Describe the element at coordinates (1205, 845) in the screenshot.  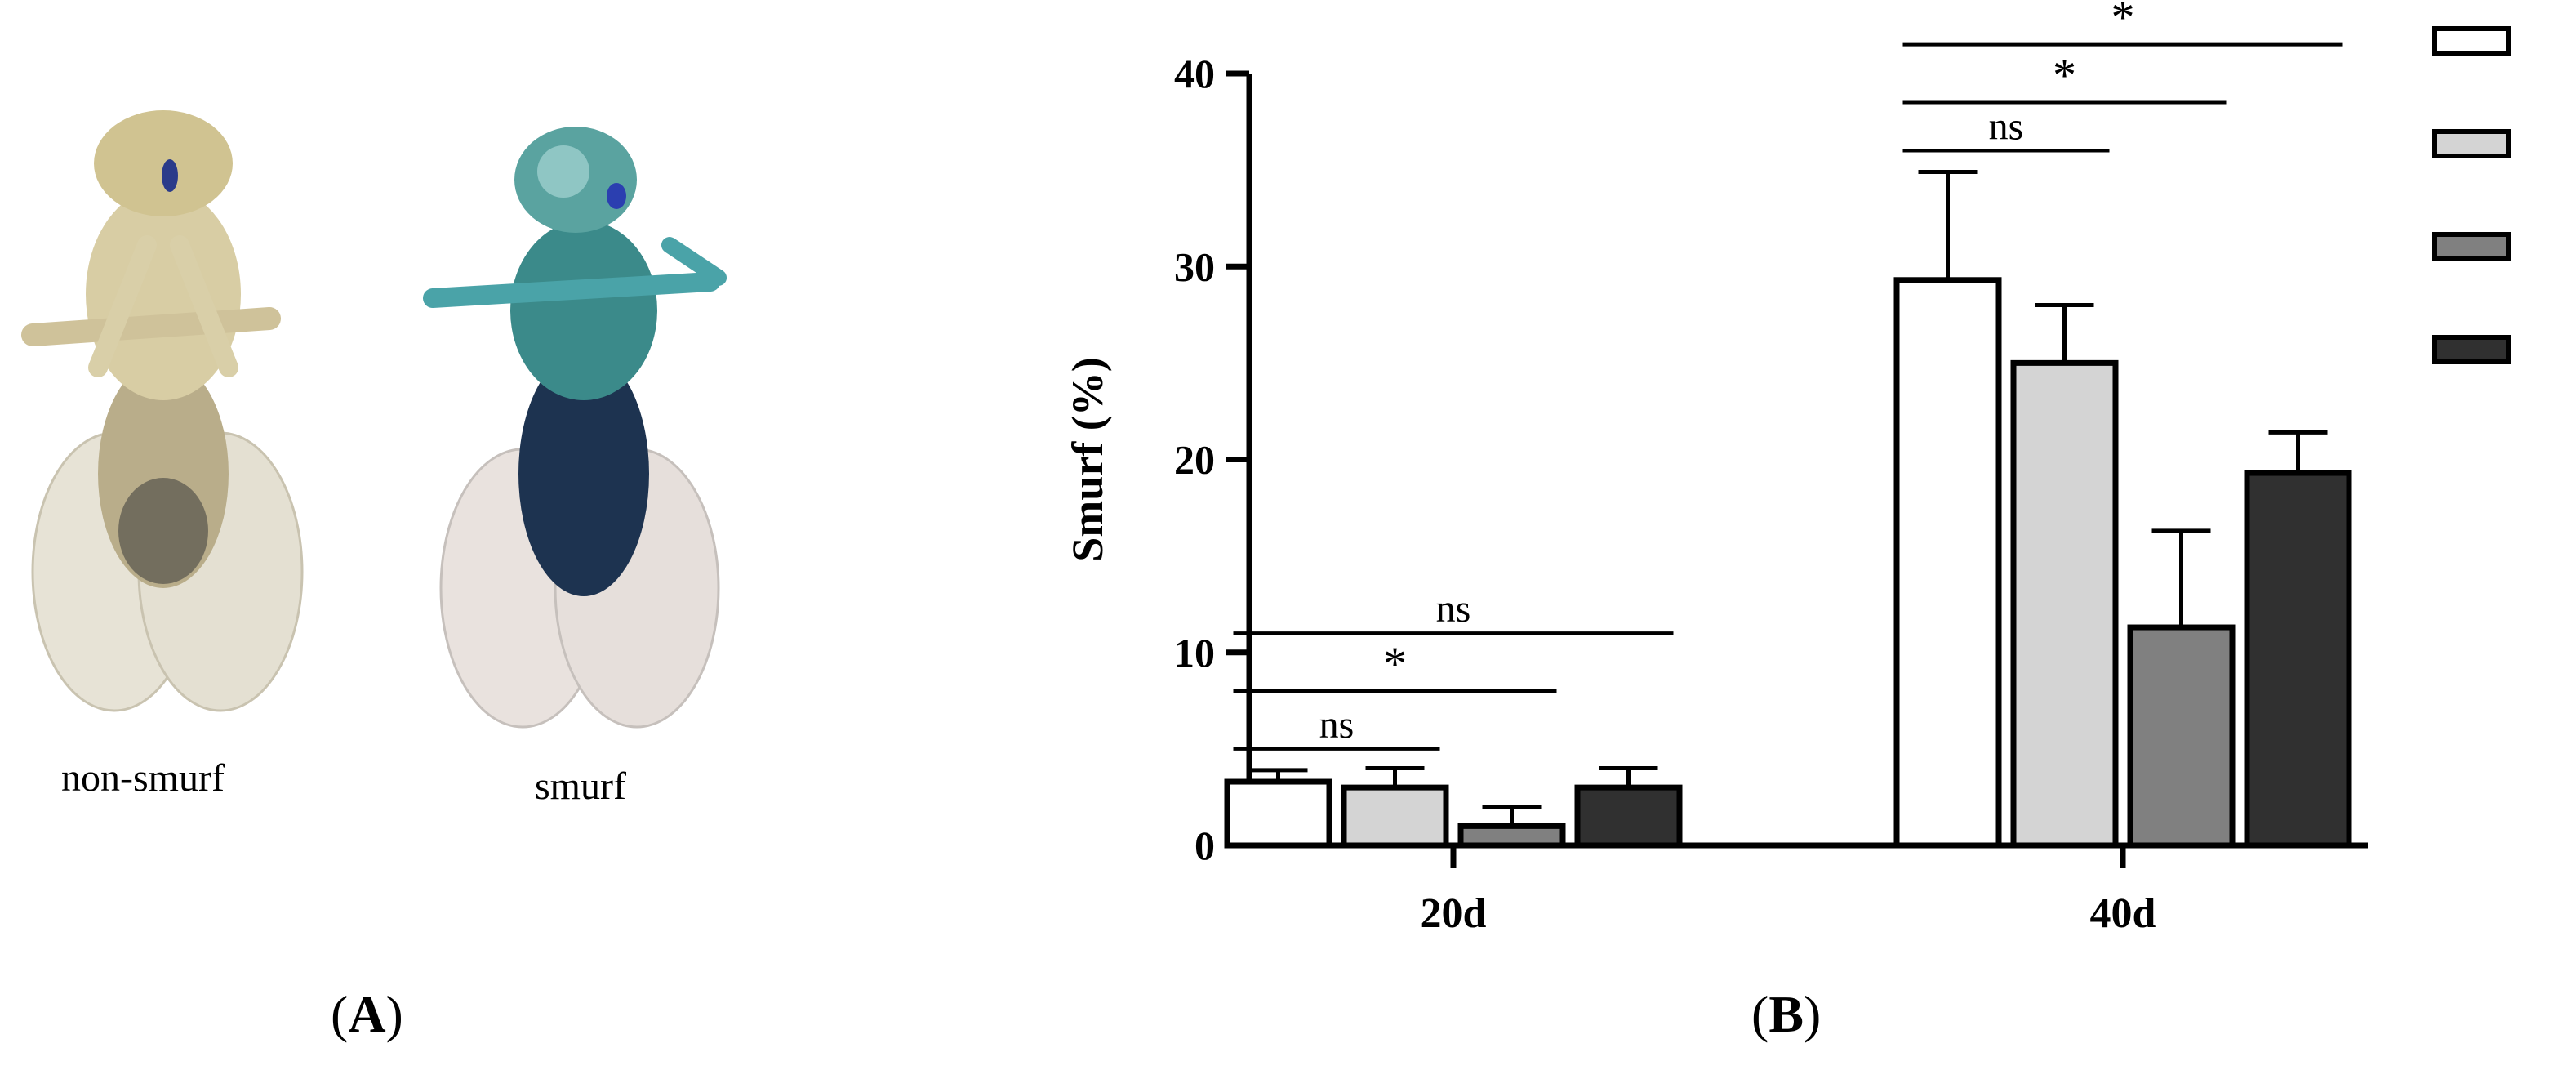
I see `y-tick-label: 0` at that location.